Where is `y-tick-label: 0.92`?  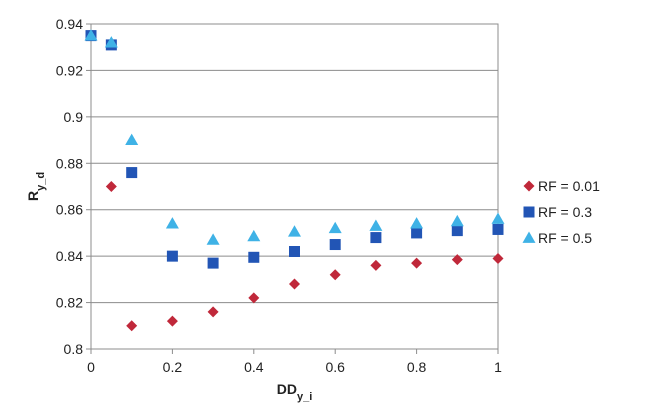
y-tick-label: 0.92 is located at coordinates (69, 70).